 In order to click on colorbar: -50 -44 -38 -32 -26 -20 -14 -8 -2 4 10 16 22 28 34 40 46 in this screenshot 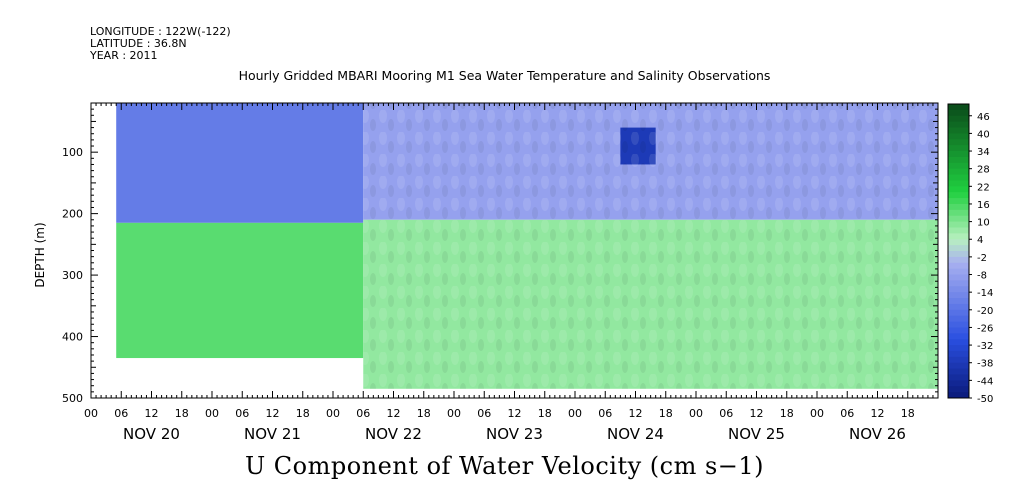, I will do `click(970, 254)`.